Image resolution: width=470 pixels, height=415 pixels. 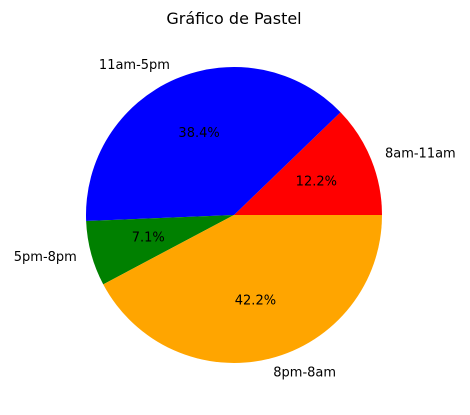 What do you see at coordinates (198, 133) in the screenshot?
I see `pie-value-label: 38.4%` at bounding box center [198, 133].